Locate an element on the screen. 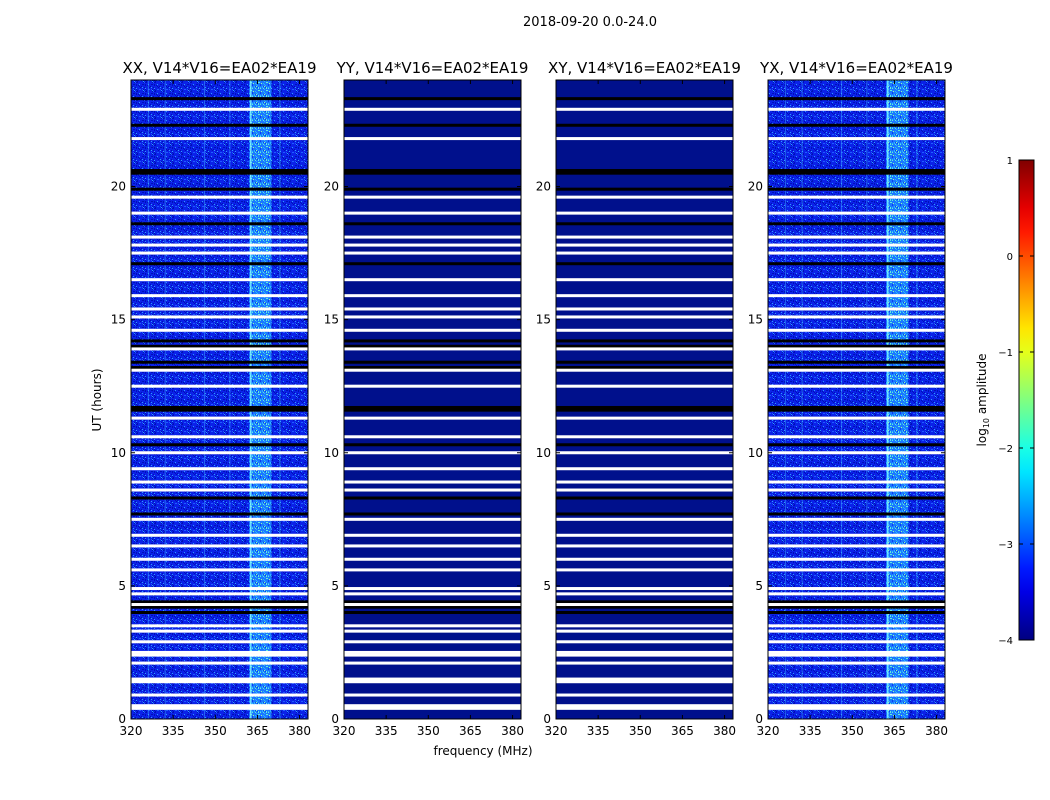  colorbar-label-rest: amplitude is located at coordinates (982, 386).